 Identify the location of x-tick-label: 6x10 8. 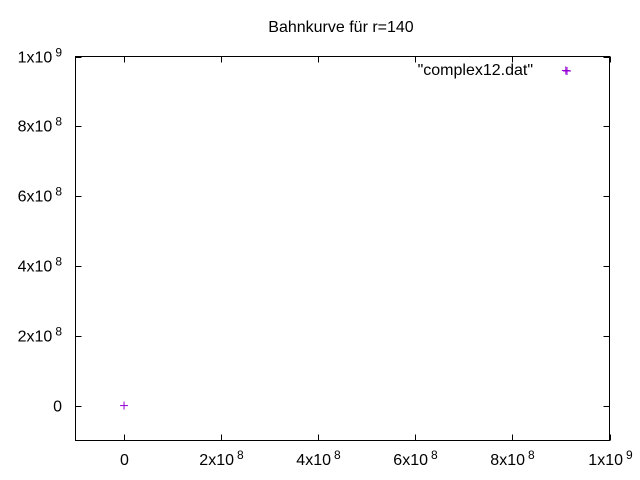
(415, 458).